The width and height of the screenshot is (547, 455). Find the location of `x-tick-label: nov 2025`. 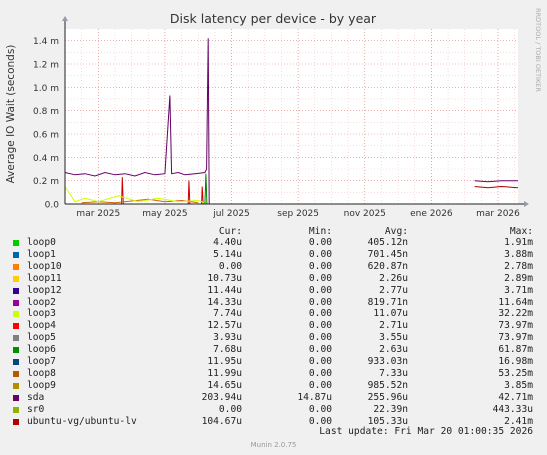

x-tick-label: nov 2025 is located at coordinates (365, 214).